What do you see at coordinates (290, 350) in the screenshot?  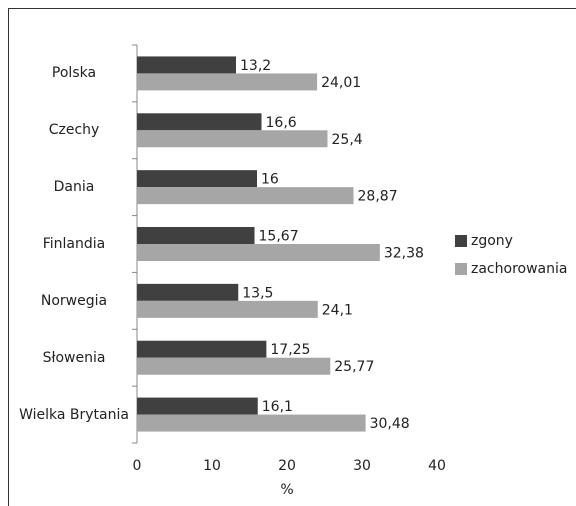 I see `value-label: 17,25` at bounding box center [290, 350].